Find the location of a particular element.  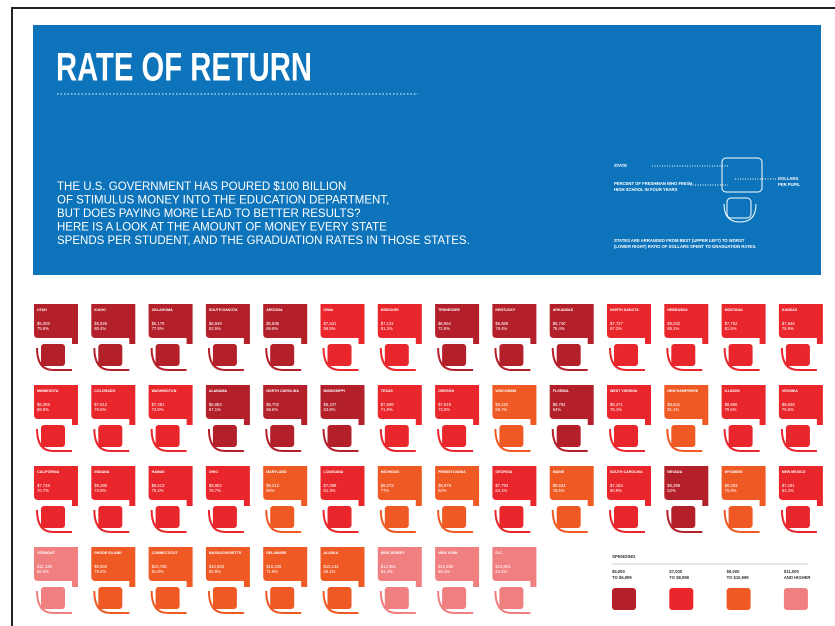

state-spending: $8,359 is located at coordinates (43, 404).